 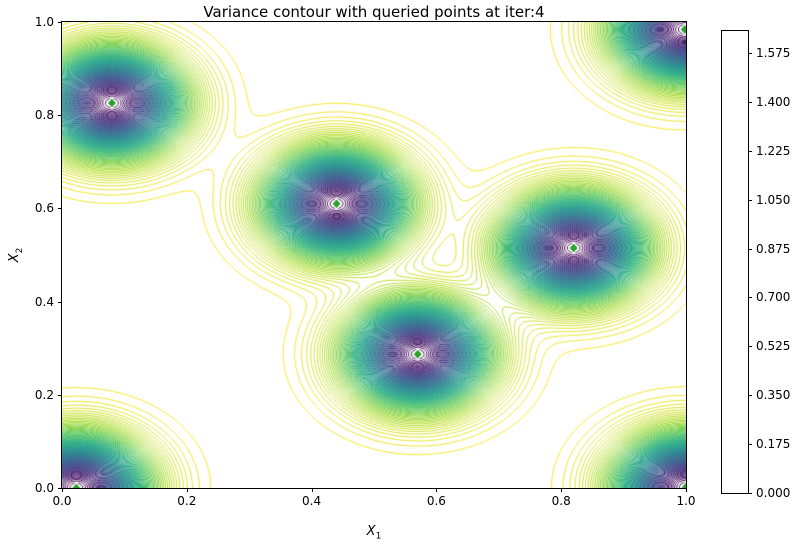 I want to click on colorbar-tick-label: 1.050, so click(x=773, y=199).